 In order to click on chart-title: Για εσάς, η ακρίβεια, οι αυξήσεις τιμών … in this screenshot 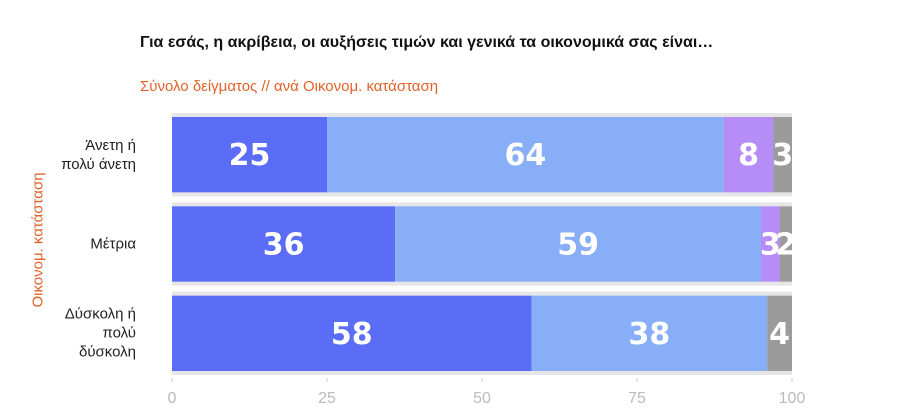, I will do `click(427, 42)`.